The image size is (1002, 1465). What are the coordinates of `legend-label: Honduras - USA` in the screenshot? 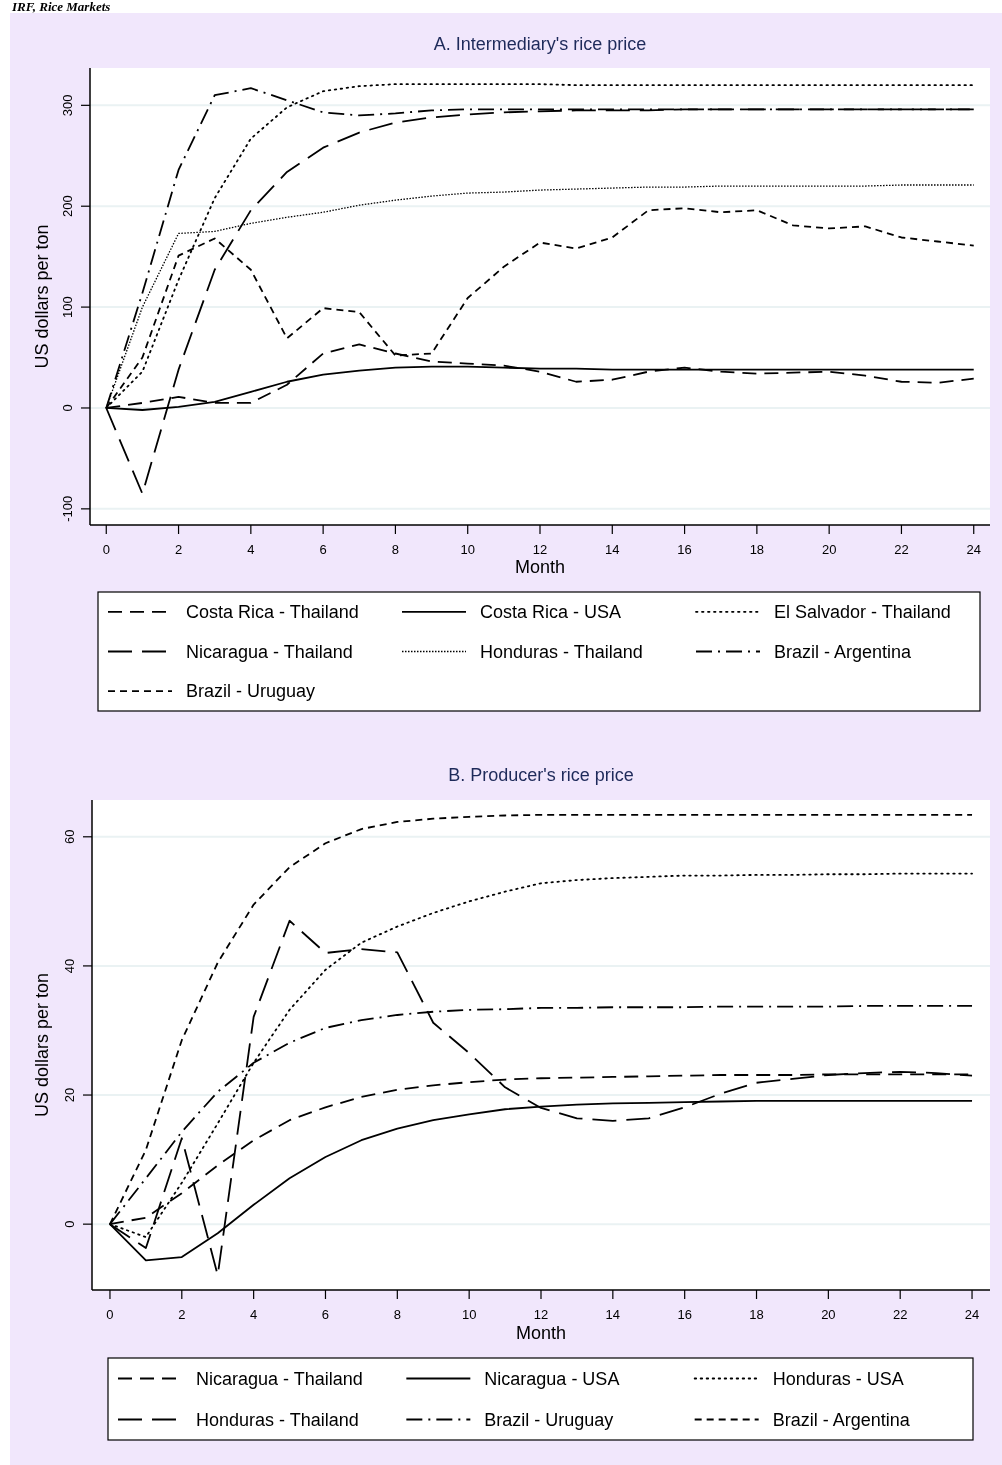 It's located at (838, 1378).